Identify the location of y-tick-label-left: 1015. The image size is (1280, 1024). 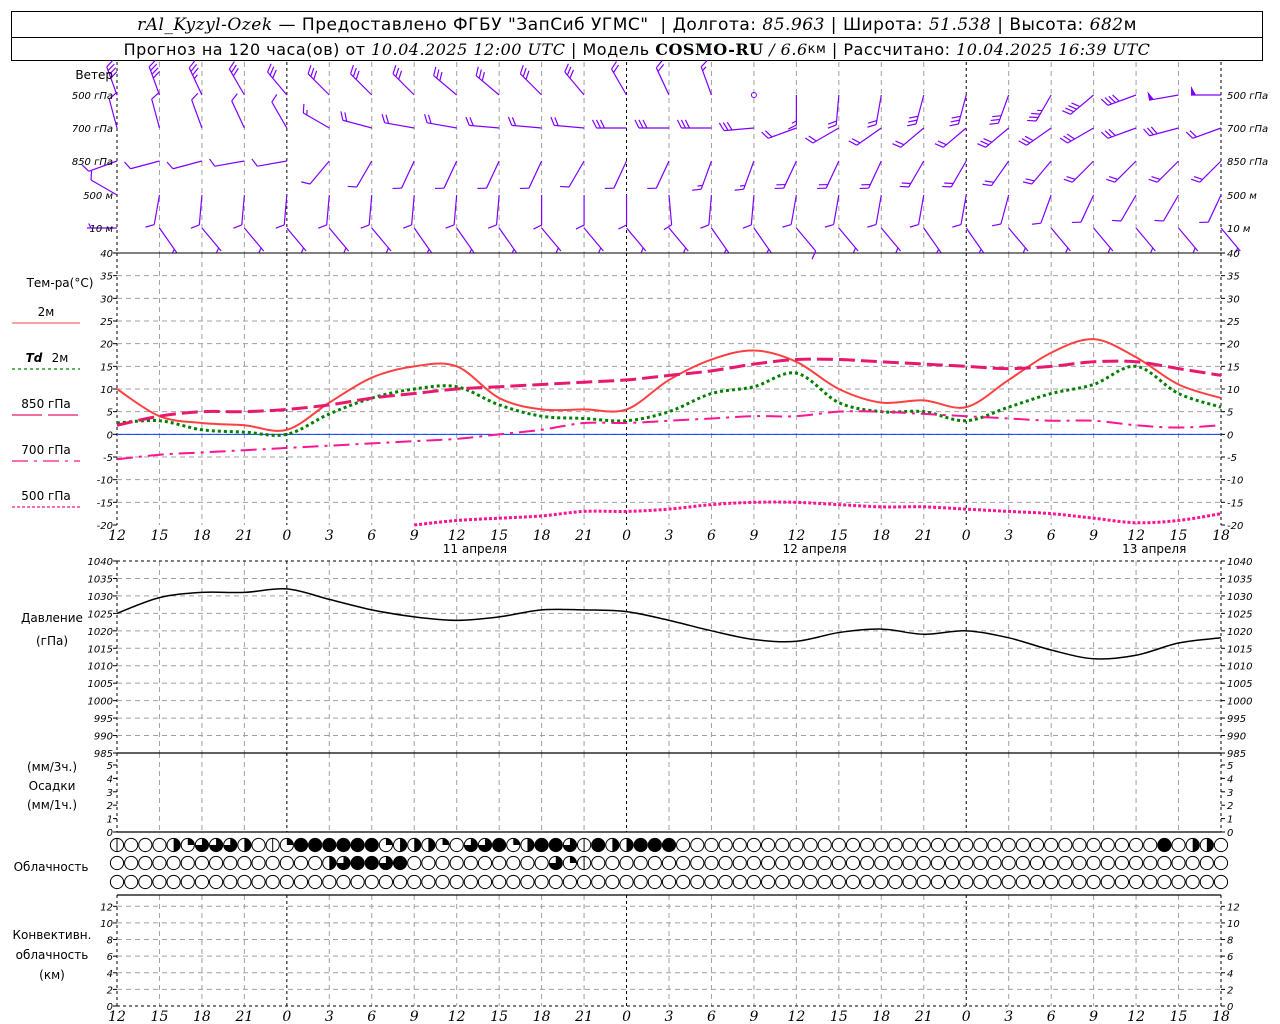
(100, 649).